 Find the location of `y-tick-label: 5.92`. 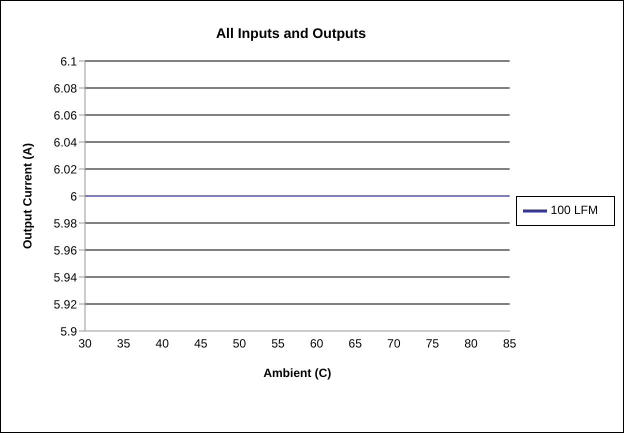

y-tick-label: 5.92 is located at coordinates (66, 304).